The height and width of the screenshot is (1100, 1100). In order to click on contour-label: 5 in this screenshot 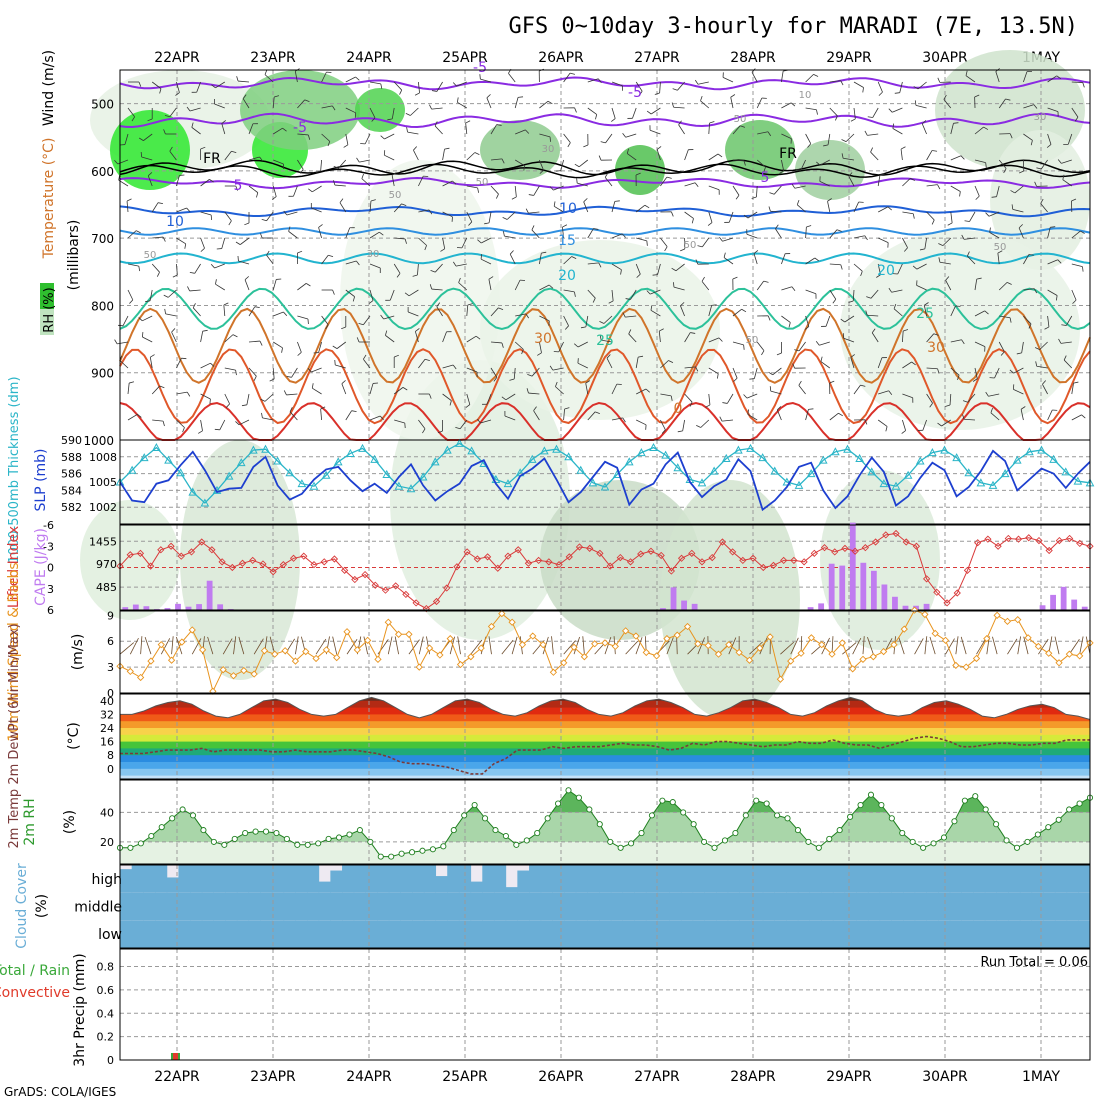, I will do `click(238, 186)`.